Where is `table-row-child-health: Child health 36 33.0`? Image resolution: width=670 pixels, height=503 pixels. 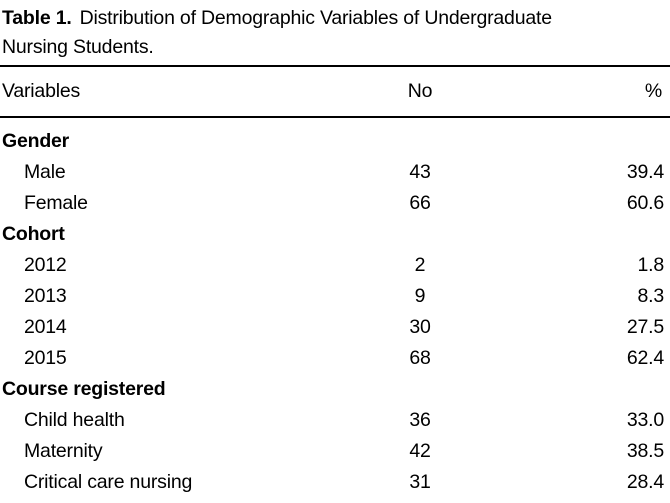
table-row-child-health: Child health 36 33.0 is located at coordinates (335, 420).